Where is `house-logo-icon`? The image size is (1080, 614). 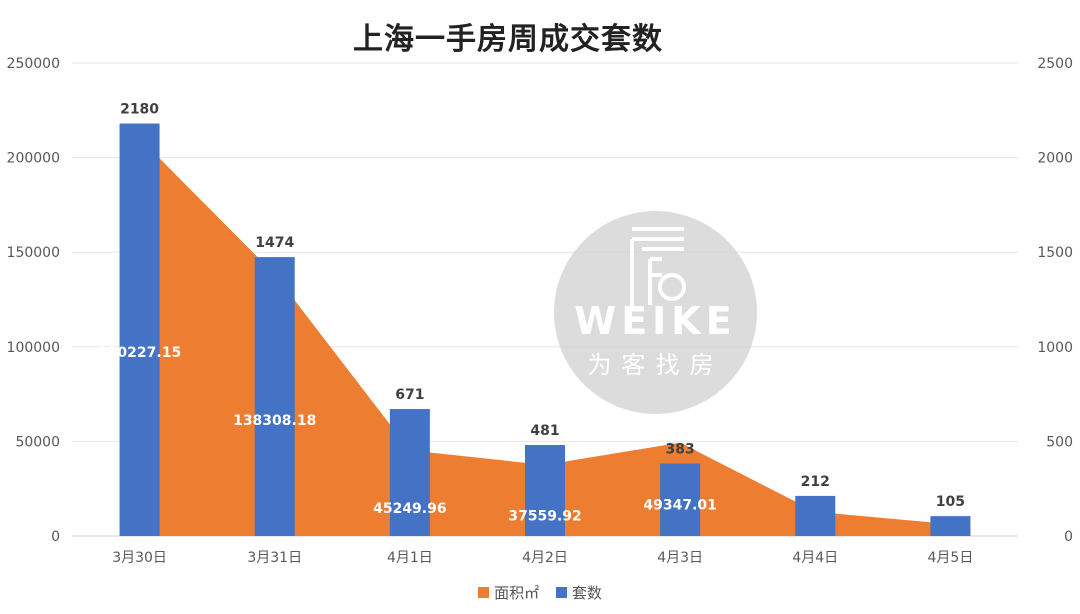 house-logo-icon is located at coordinates (658, 267).